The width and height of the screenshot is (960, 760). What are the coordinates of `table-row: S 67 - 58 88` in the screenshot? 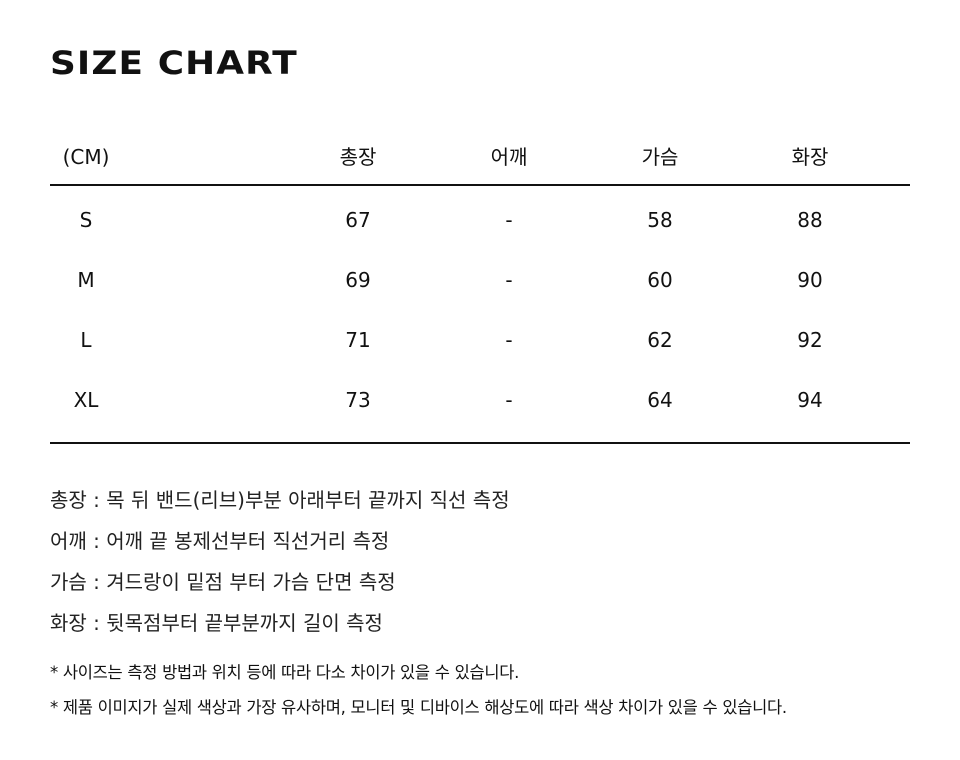 It's located at (430, 220).